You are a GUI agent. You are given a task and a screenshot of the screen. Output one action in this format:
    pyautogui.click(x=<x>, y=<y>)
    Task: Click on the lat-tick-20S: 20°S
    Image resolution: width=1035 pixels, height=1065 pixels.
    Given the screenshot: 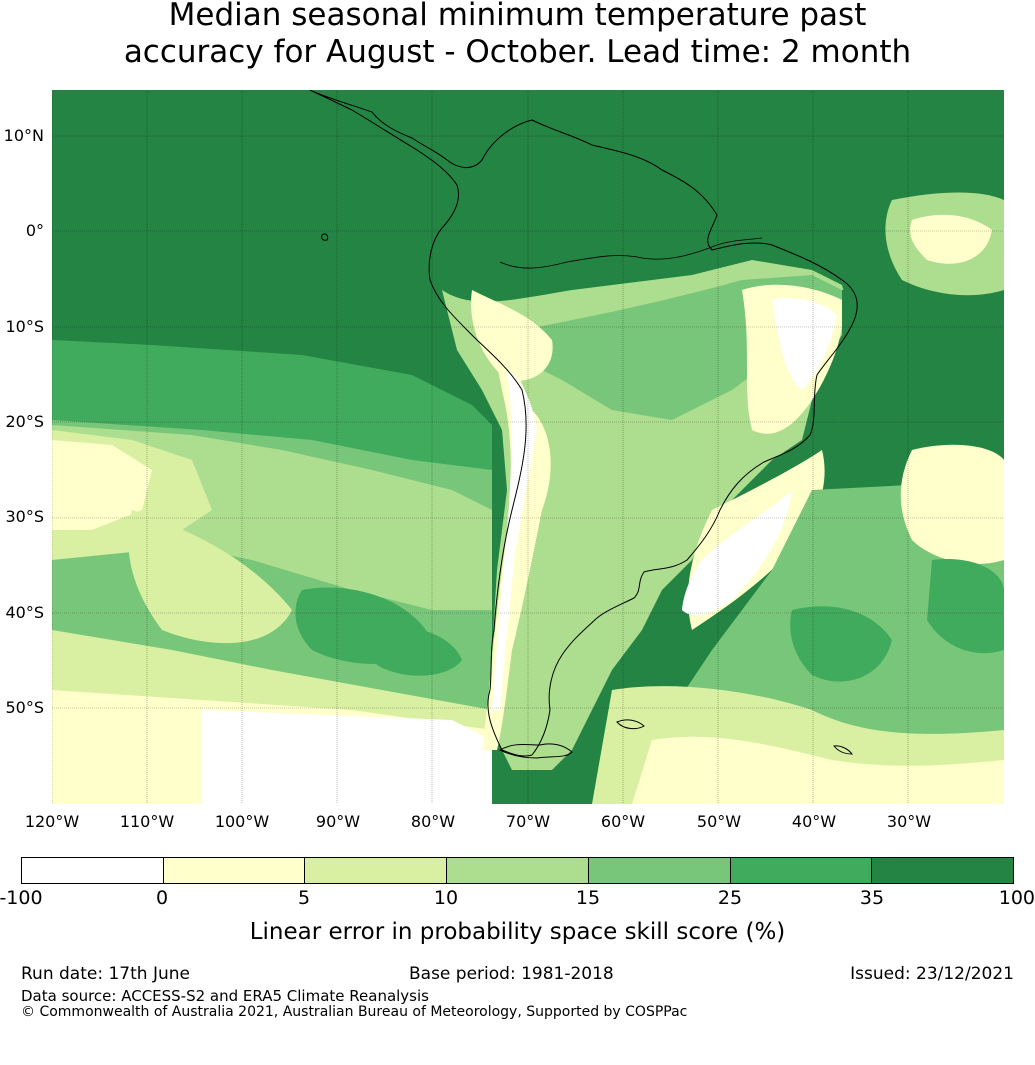 What is the action you would take?
    pyautogui.click(x=24, y=421)
    